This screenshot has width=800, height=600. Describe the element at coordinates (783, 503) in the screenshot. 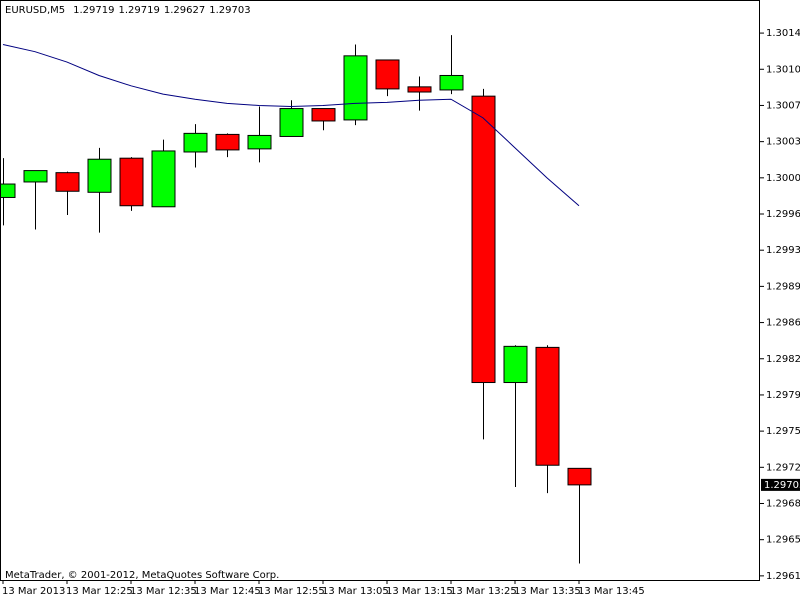

I see `y-tick-label: 1.29685` at that location.